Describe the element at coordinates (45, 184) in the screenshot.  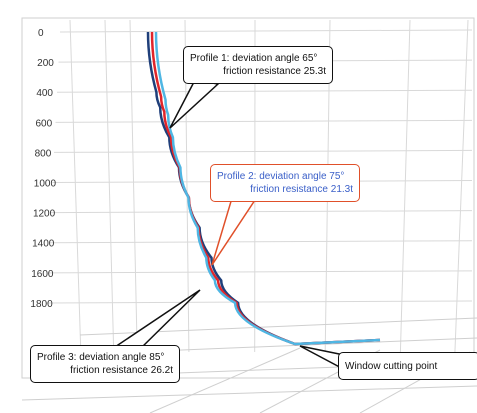
I see `y-tick-label: 1000` at that location.